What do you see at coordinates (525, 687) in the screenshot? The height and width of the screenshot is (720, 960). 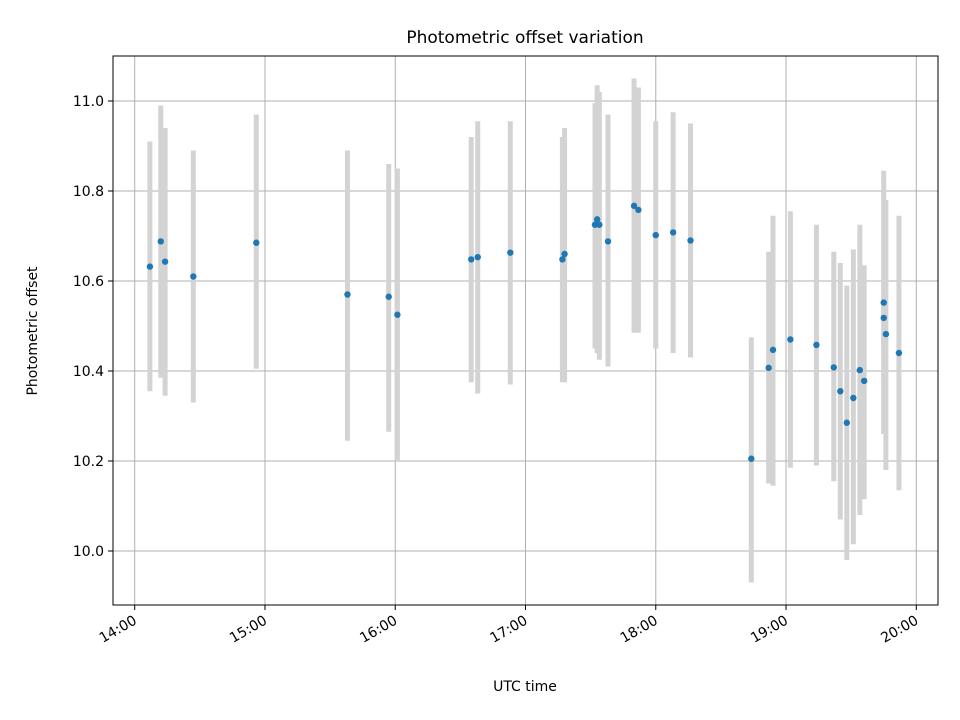 I see `x-axis-label: UTC time` at bounding box center [525, 687].